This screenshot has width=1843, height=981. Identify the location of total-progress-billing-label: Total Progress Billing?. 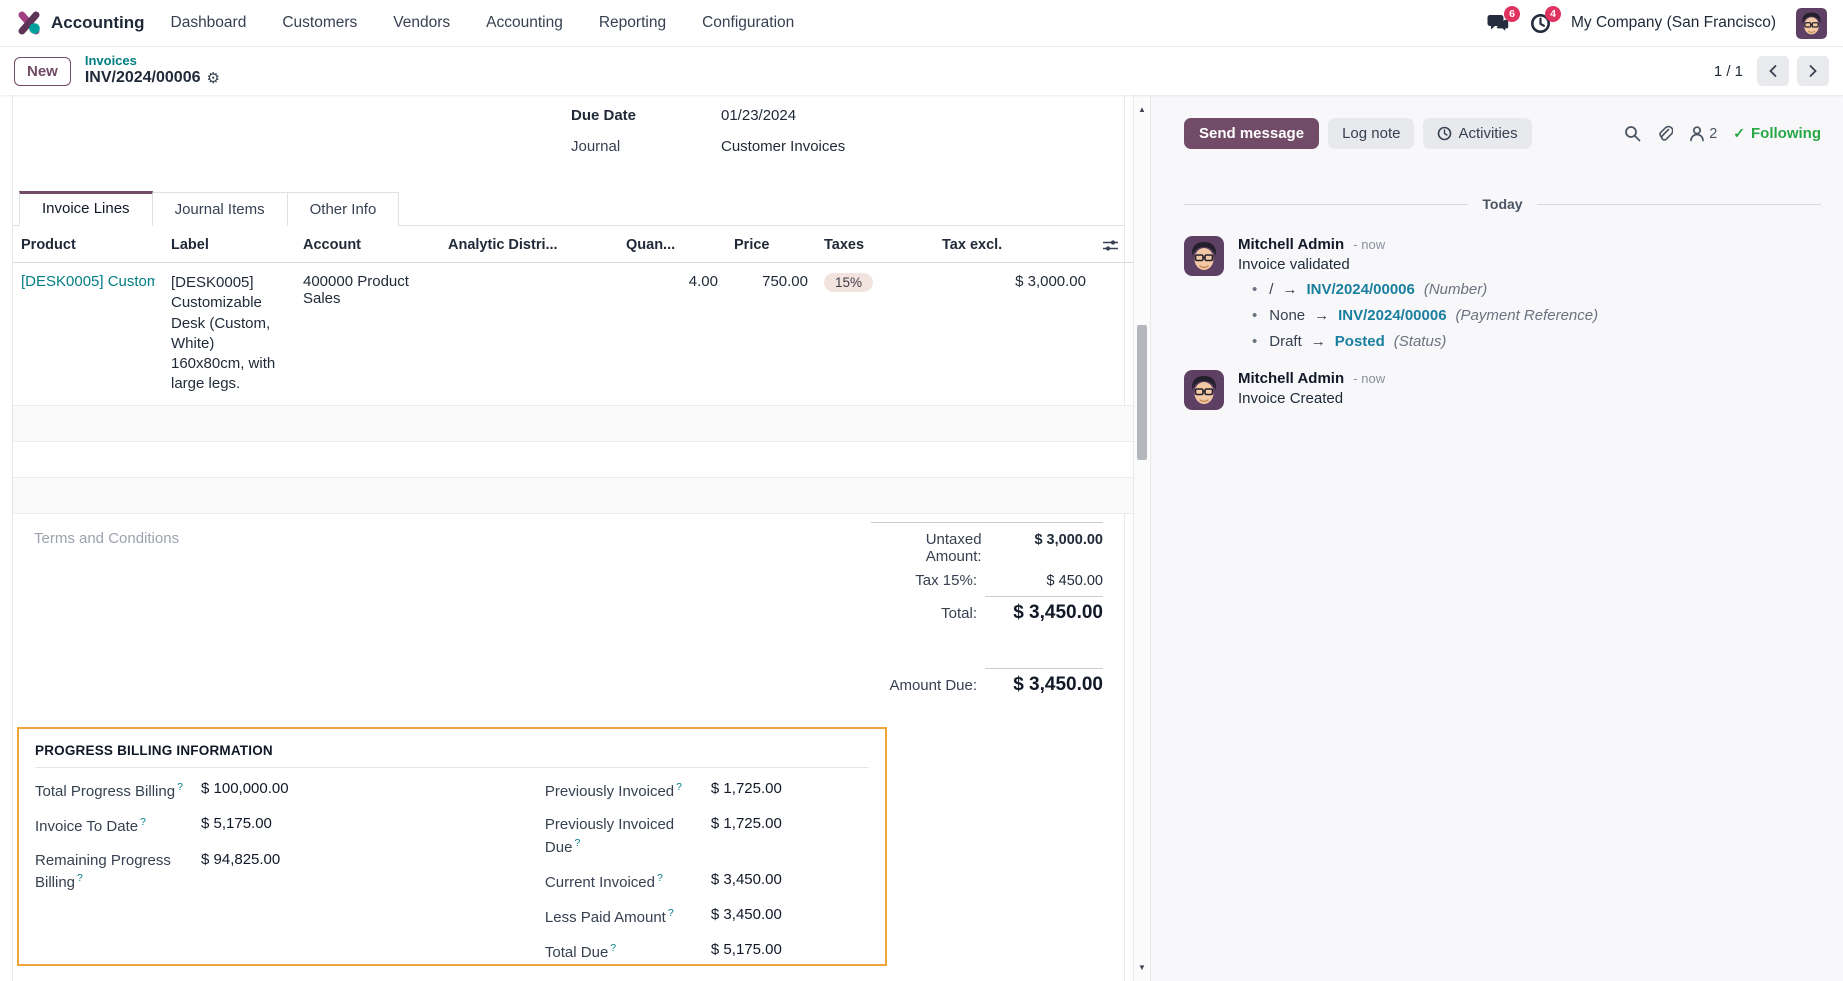
(109, 790).